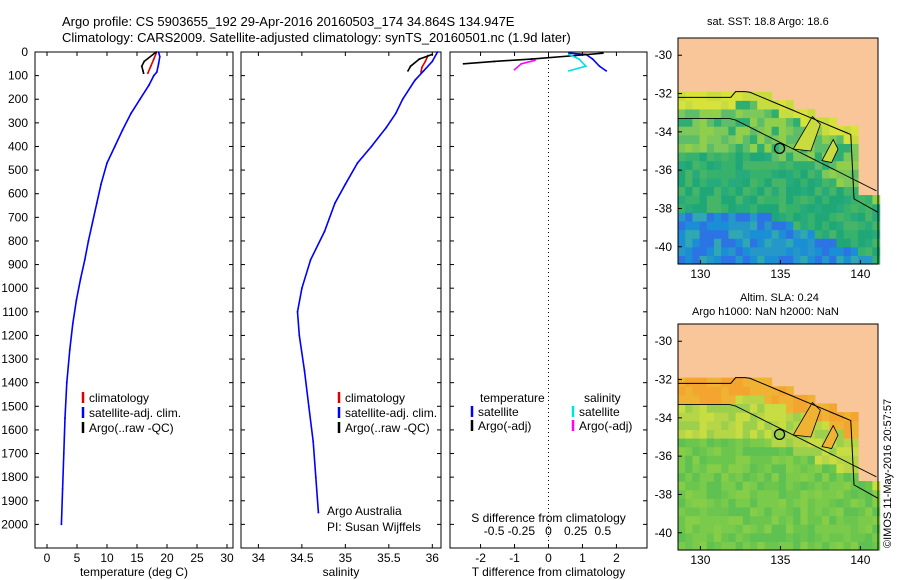 Image resolution: width=900 pixels, height=580 pixels. What do you see at coordinates (512, 398) in the screenshot?
I see `legend-heading-temperature: temperature` at bounding box center [512, 398].